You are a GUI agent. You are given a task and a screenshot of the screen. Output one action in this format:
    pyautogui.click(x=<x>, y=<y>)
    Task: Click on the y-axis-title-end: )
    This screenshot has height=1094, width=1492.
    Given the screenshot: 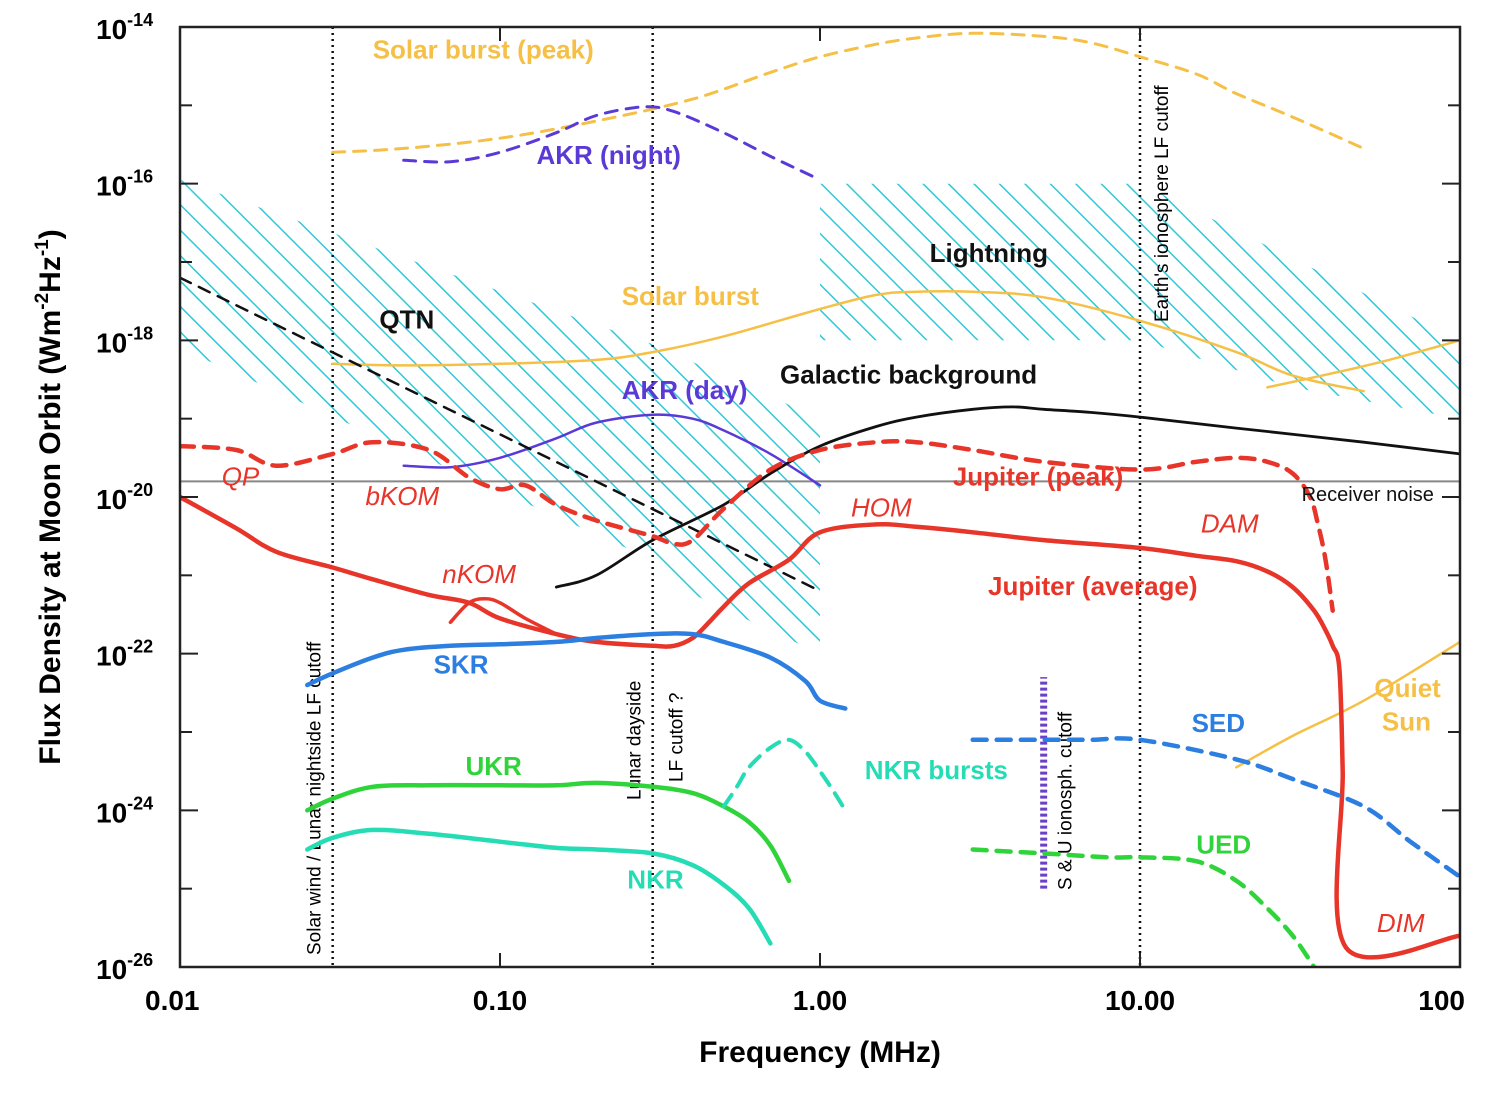 What is the action you would take?
    pyautogui.click(x=50, y=234)
    